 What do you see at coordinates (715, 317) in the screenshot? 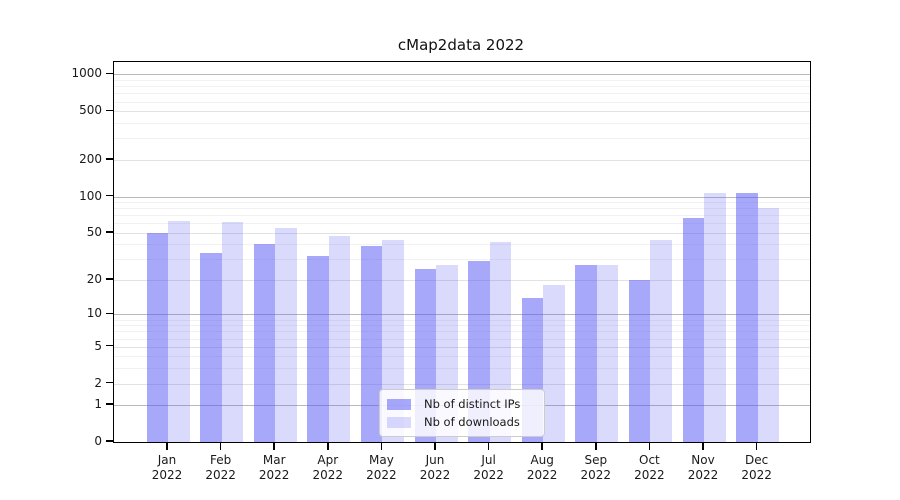
I see `bar-nov-downloads` at bounding box center [715, 317].